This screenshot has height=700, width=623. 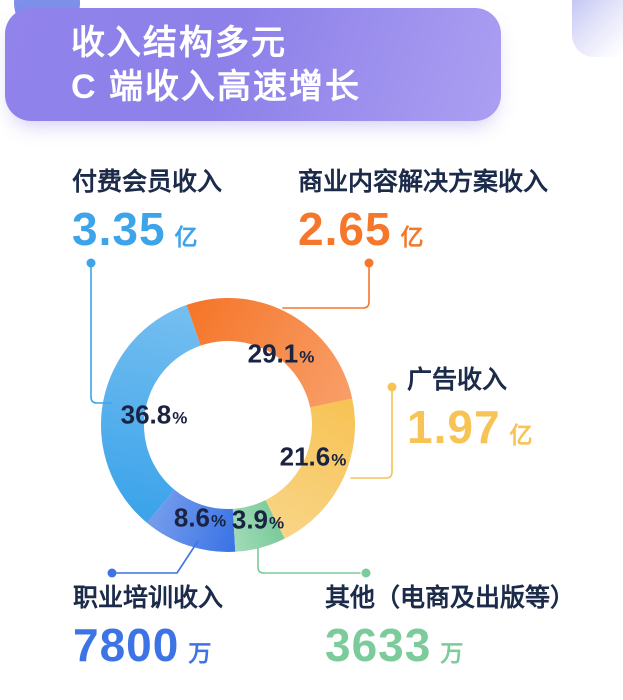 What do you see at coordinates (345, 229) in the screenshot?
I see `callout-value-number: 2.65` at bounding box center [345, 229].